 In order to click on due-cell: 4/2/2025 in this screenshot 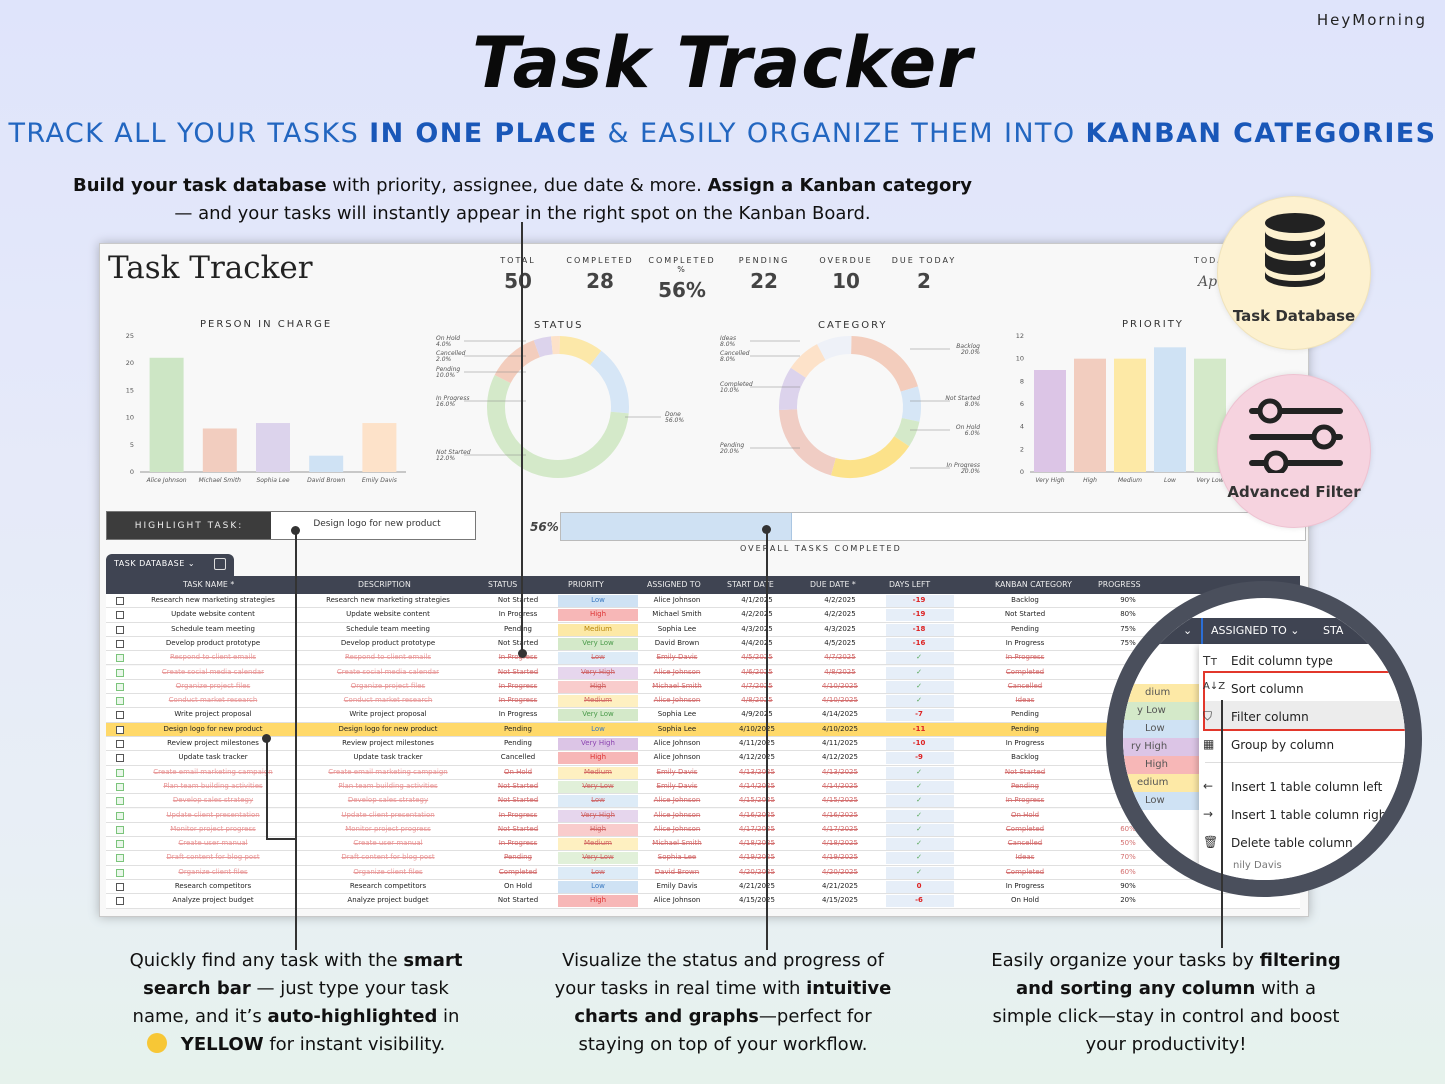, I will do `click(840, 614)`.